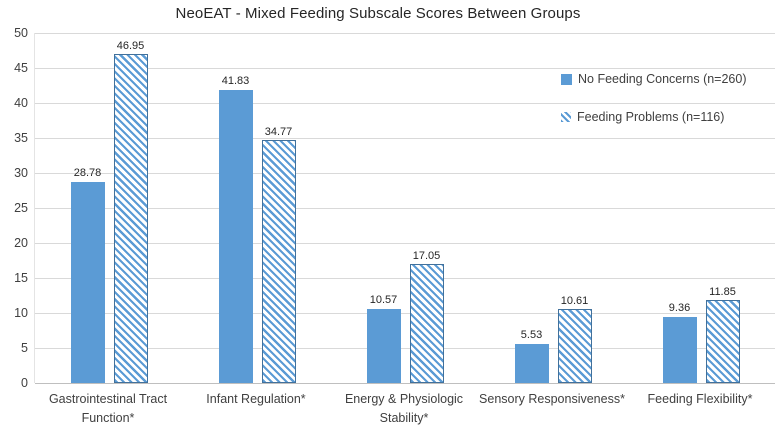  Describe the element at coordinates (235, 81) in the screenshot. I see `bar-value-label: 41.83` at that location.